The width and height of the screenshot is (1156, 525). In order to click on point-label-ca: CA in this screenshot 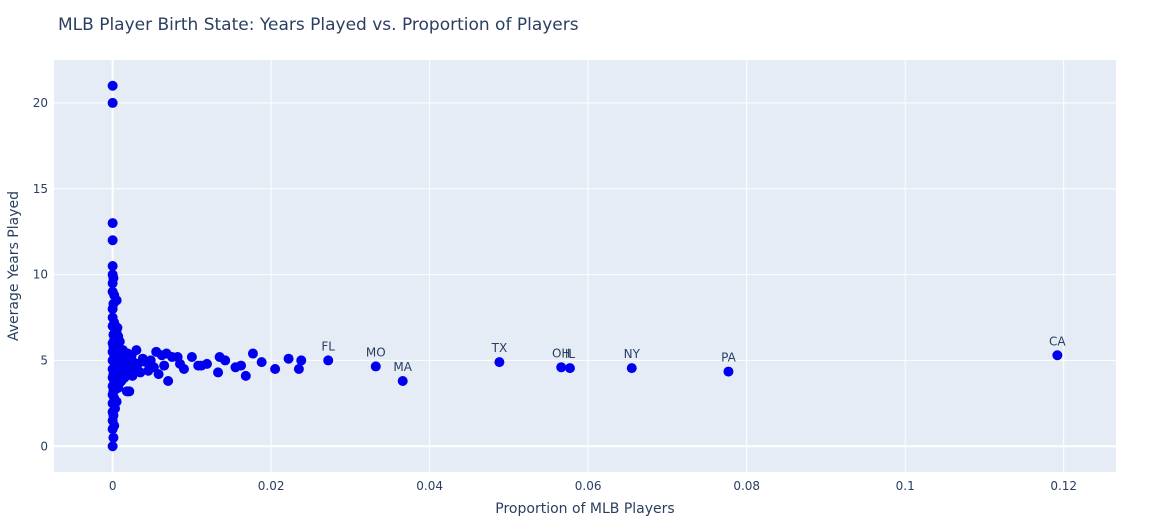, I will do `click(1057, 341)`.